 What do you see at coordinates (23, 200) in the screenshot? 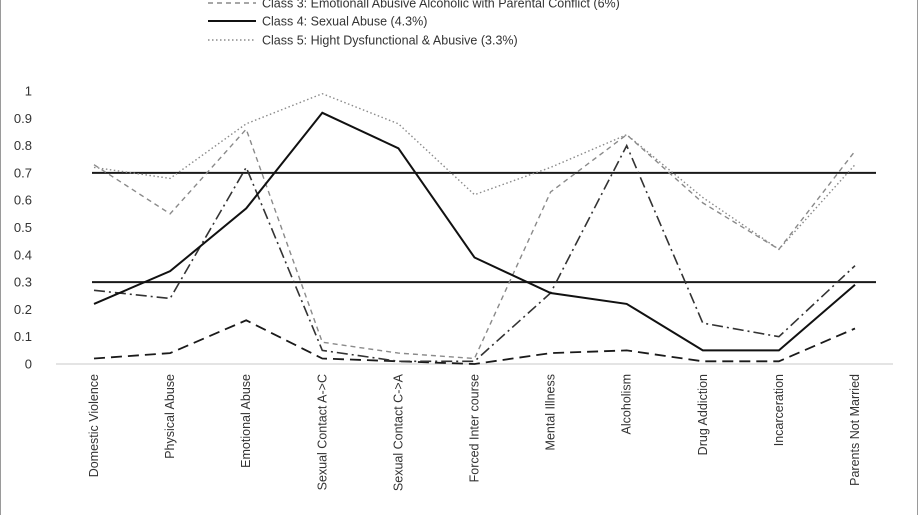
I see `y-tick-label: 0.6` at bounding box center [23, 200].